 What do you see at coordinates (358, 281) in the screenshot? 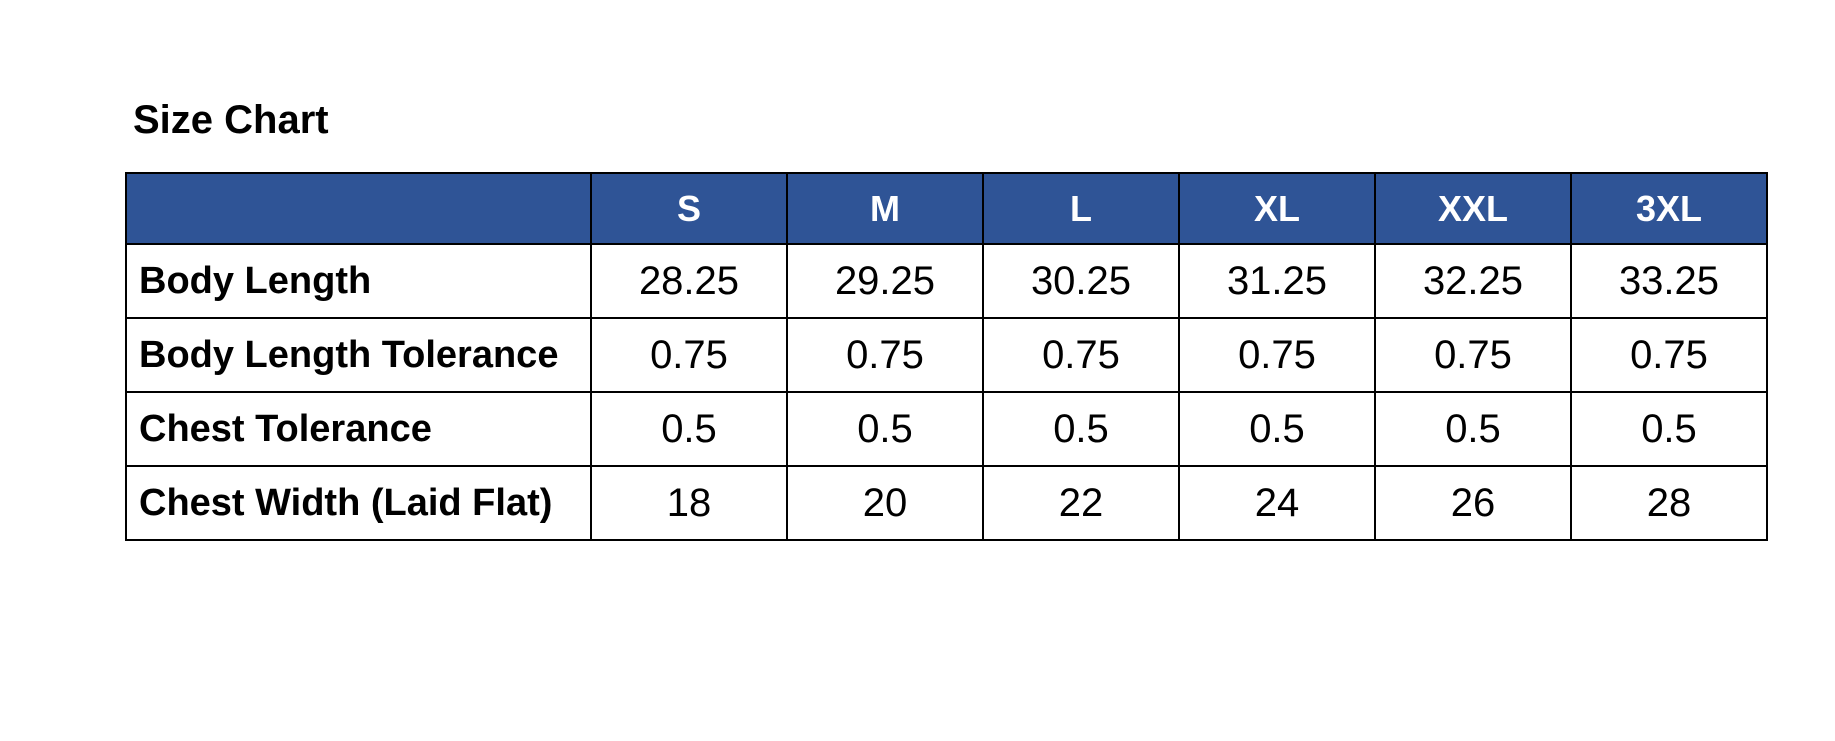
I see `row-label-body-length: Body Length` at bounding box center [358, 281].